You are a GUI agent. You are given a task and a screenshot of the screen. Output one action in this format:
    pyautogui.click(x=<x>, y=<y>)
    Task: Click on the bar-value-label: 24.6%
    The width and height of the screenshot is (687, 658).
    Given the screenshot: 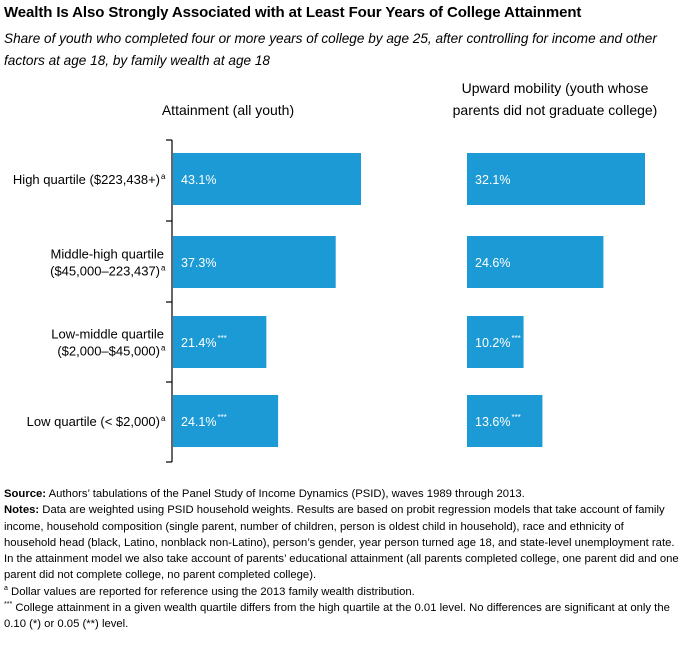 What is the action you would take?
    pyautogui.click(x=492, y=263)
    